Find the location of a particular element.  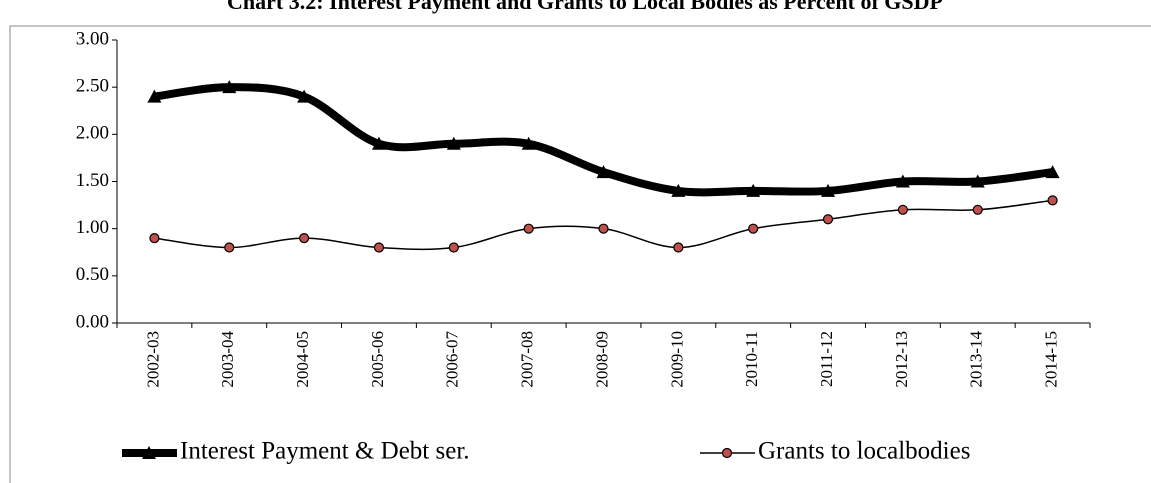

x-tick-label: 2002-03 is located at coordinates (152, 359).